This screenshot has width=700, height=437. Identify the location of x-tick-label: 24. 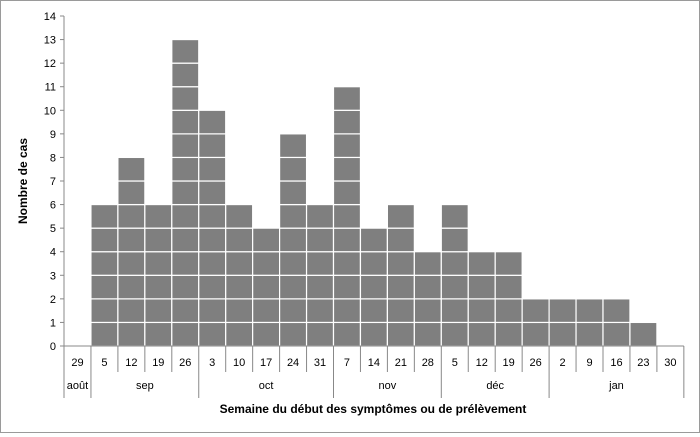
(293, 363).